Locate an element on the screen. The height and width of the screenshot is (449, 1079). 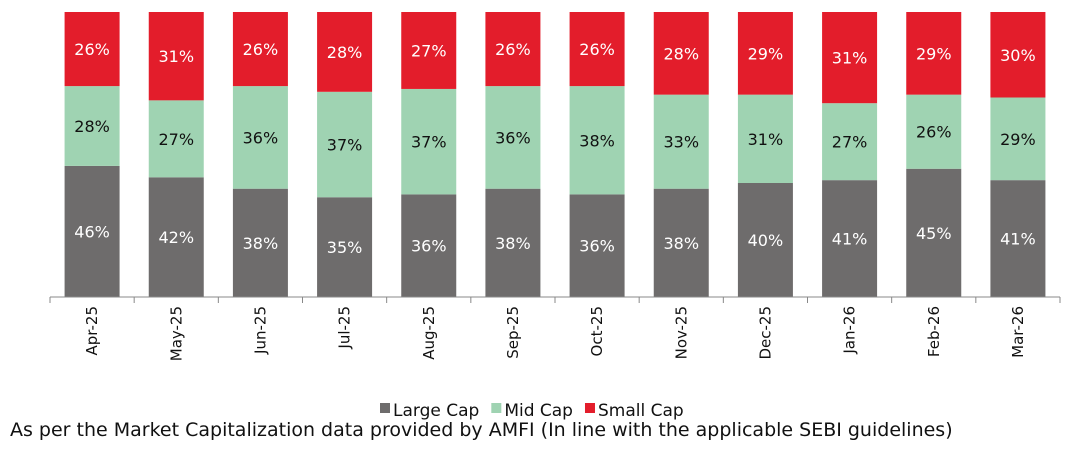
data-label: 42% is located at coordinates (176, 237).